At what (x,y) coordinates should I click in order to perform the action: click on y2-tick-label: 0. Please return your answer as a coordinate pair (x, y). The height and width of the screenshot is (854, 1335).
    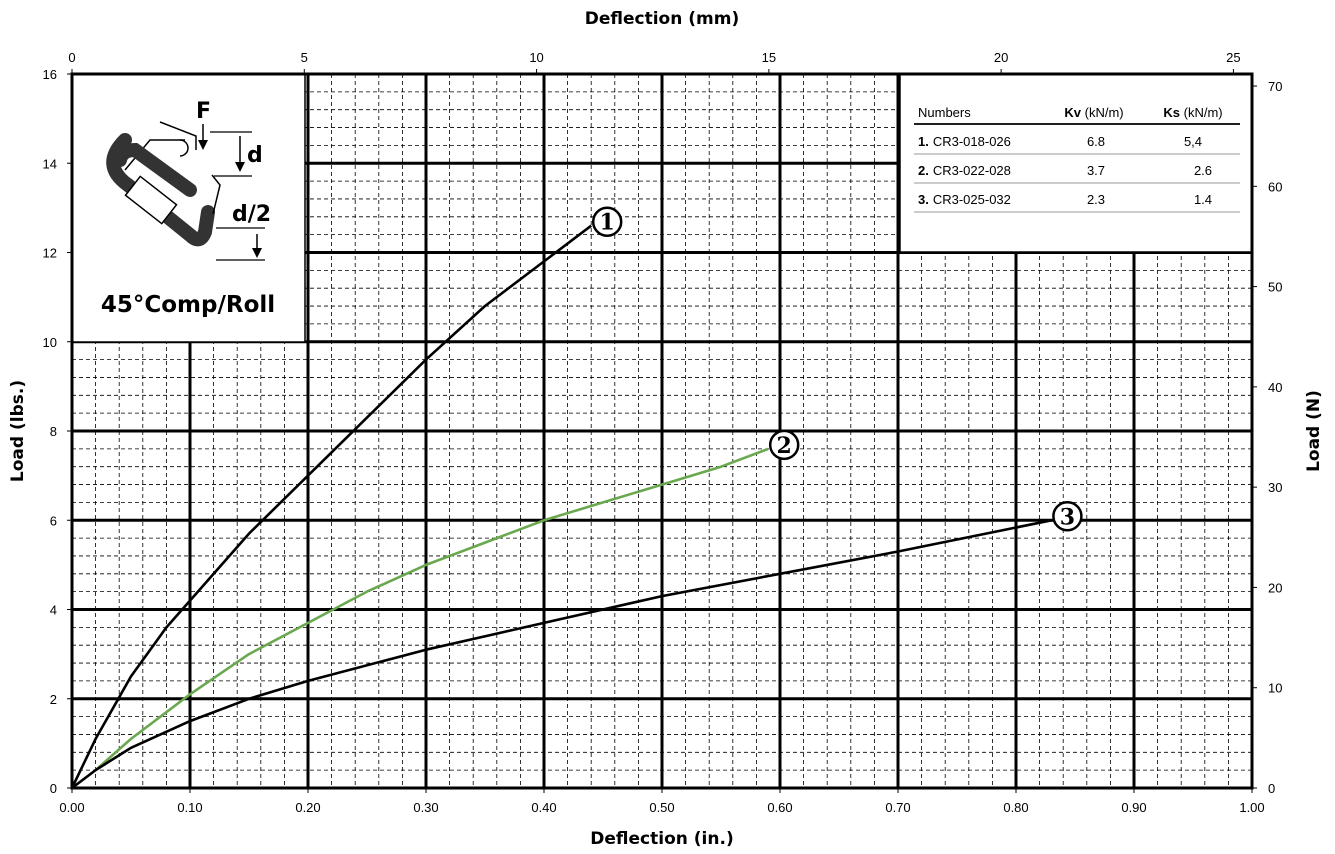
    Looking at the image, I should click on (1271, 788).